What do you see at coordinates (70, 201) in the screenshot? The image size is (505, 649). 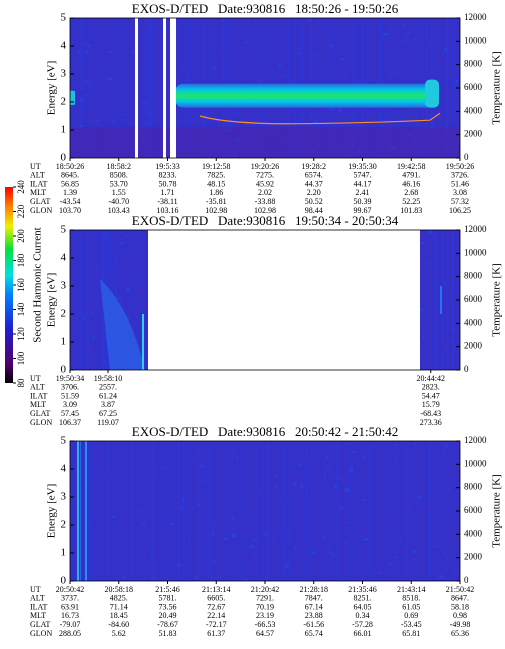 I see `orbit-value: -43.54` at bounding box center [70, 201].